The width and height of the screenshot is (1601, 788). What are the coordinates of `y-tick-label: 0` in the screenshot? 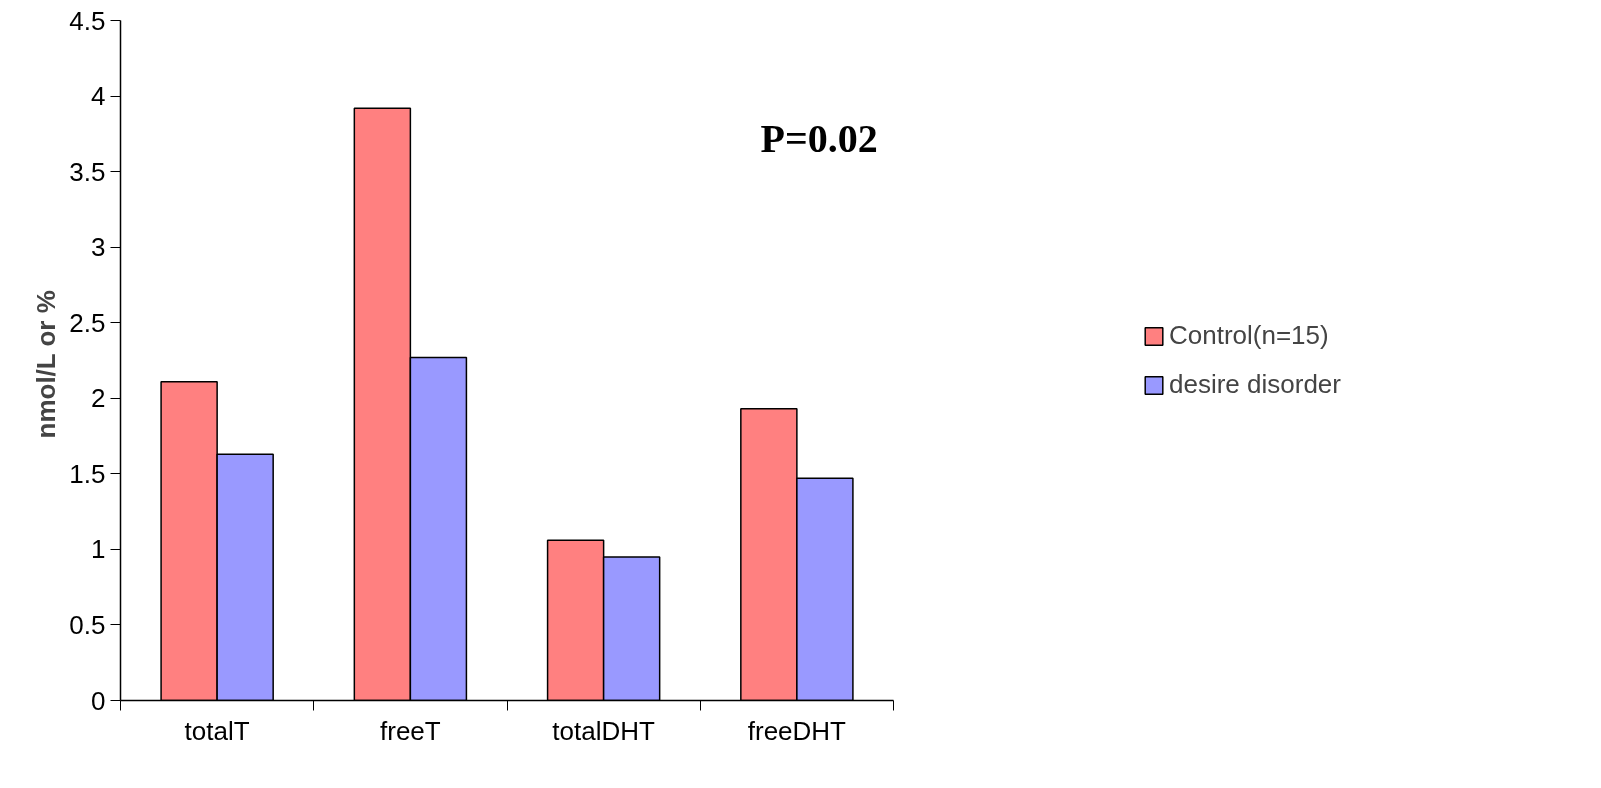 It's located at (98, 700).